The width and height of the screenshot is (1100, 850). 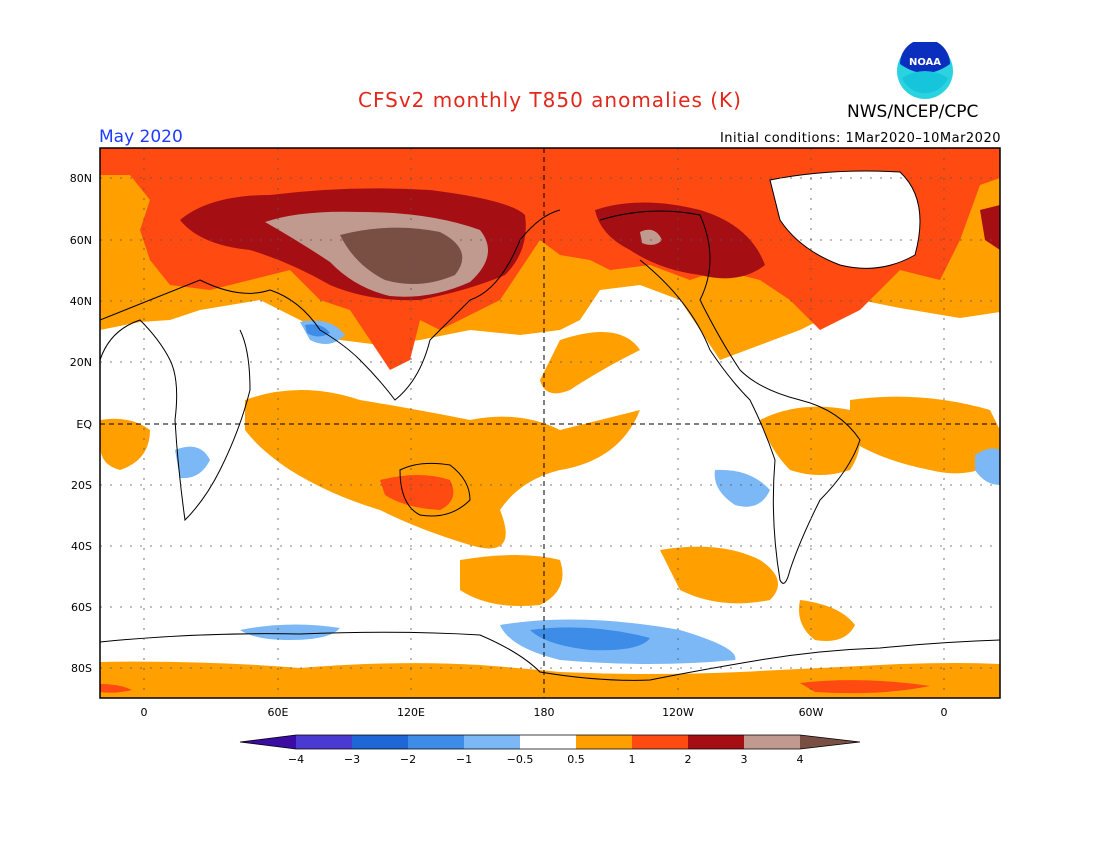 What do you see at coordinates (651, 237) in the screenshot?
I see `alaska-tan` at bounding box center [651, 237].